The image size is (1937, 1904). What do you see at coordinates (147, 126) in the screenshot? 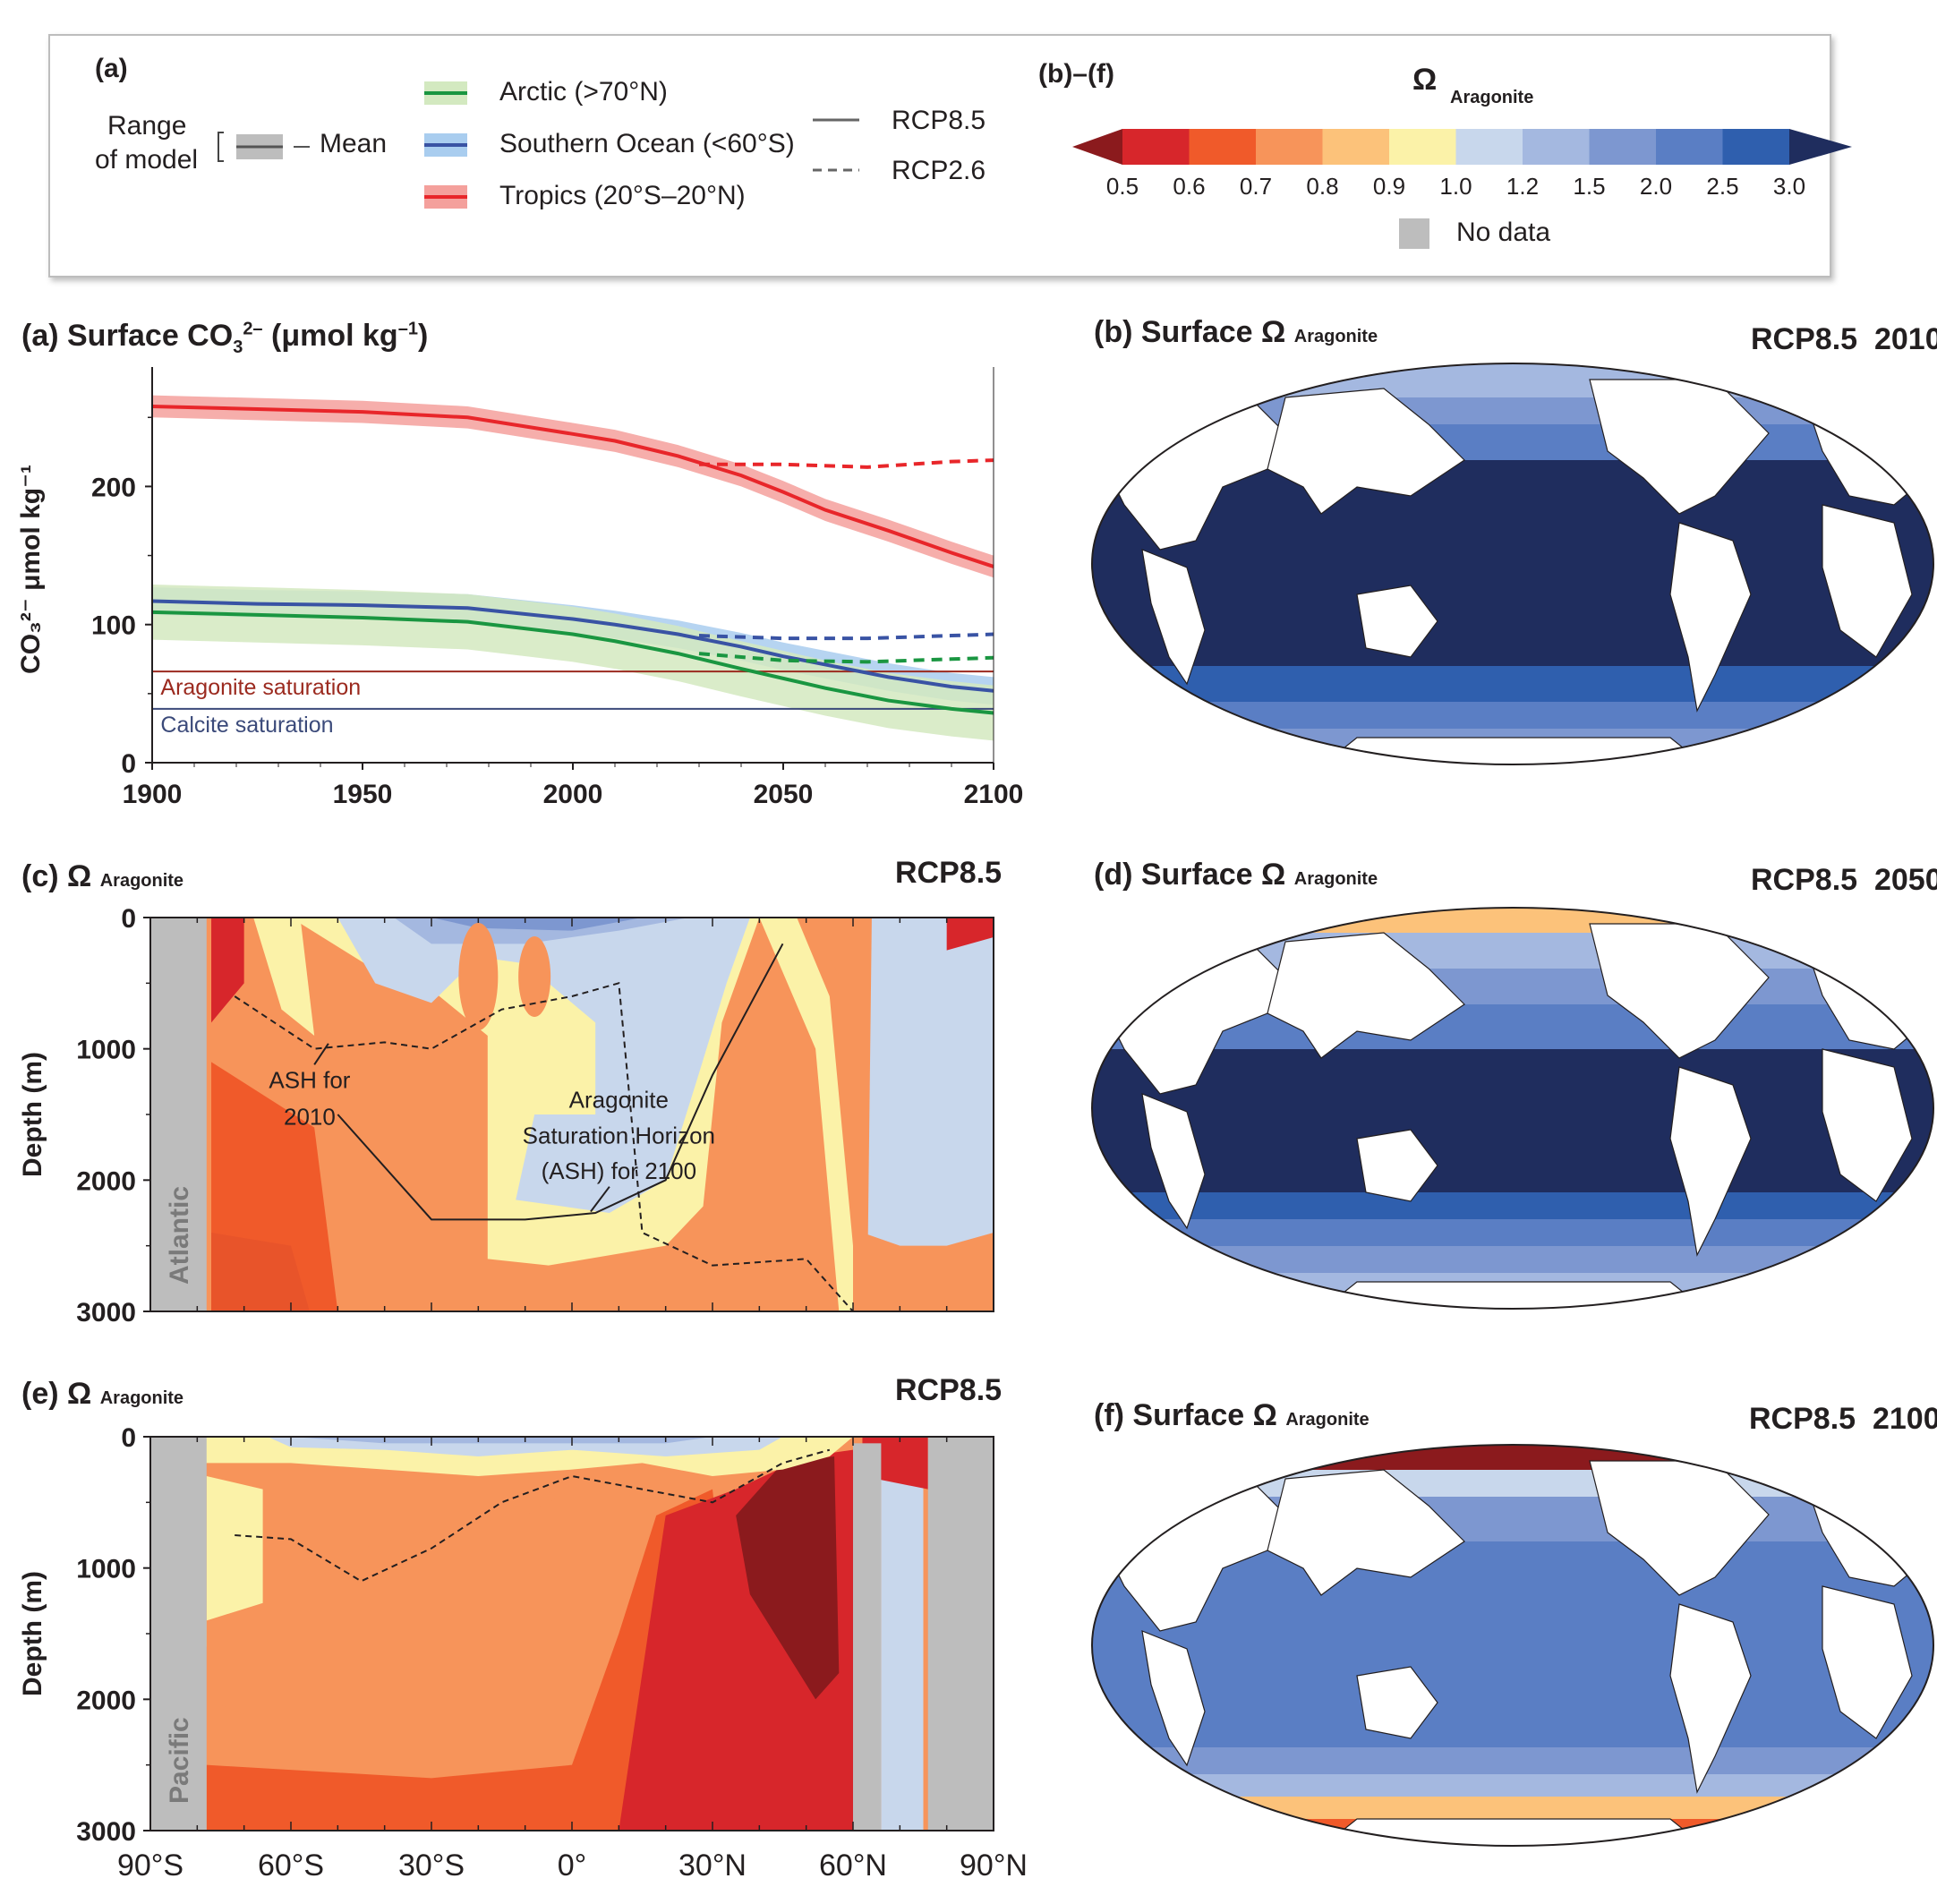
I see `range-label-1: Range` at bounding box center [147, 126].